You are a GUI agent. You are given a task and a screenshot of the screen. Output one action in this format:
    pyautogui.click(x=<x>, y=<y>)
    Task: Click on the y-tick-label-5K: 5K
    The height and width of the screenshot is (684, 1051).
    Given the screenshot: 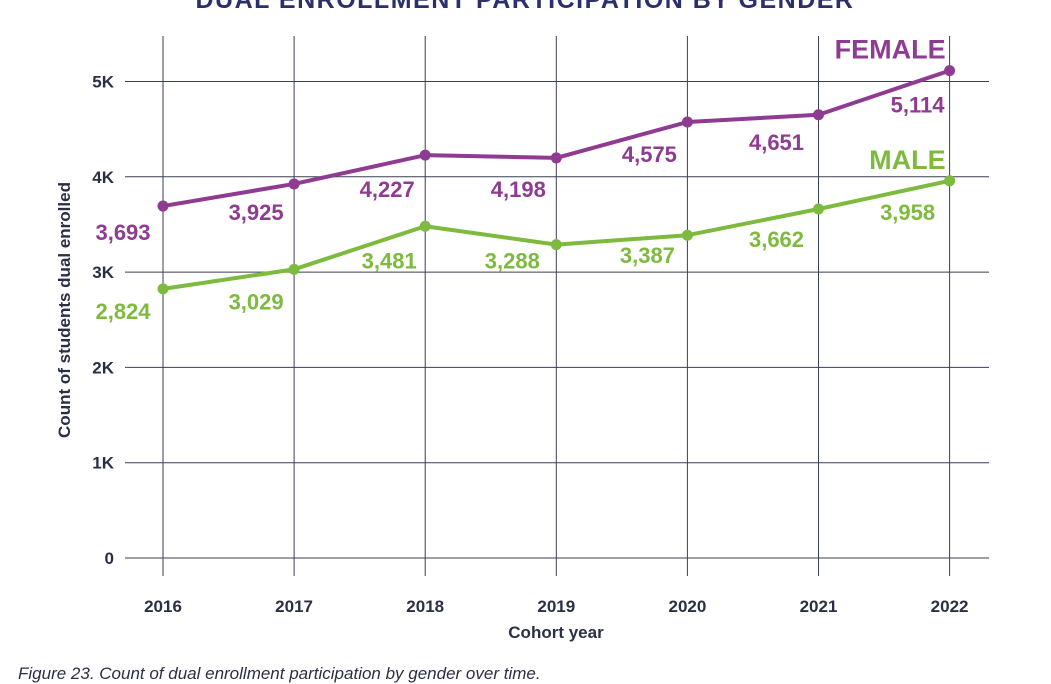 What is the action you would take?
    pyautogui.click(x=103, y=82)
    